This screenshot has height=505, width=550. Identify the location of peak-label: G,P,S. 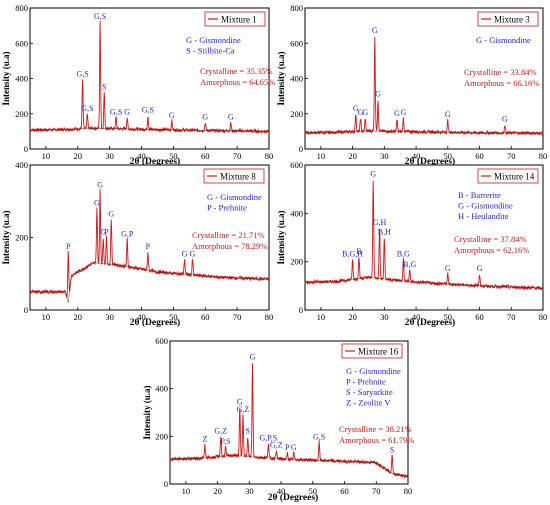
(268, 437).